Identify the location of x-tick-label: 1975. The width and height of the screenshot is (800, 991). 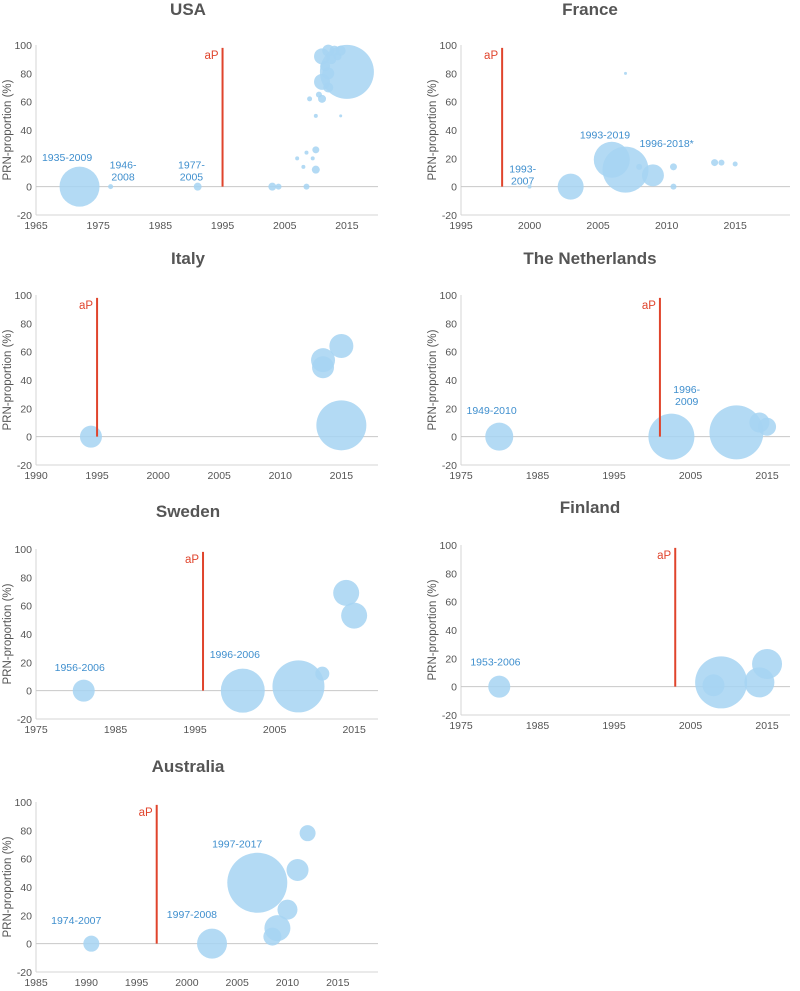
(461, 726).